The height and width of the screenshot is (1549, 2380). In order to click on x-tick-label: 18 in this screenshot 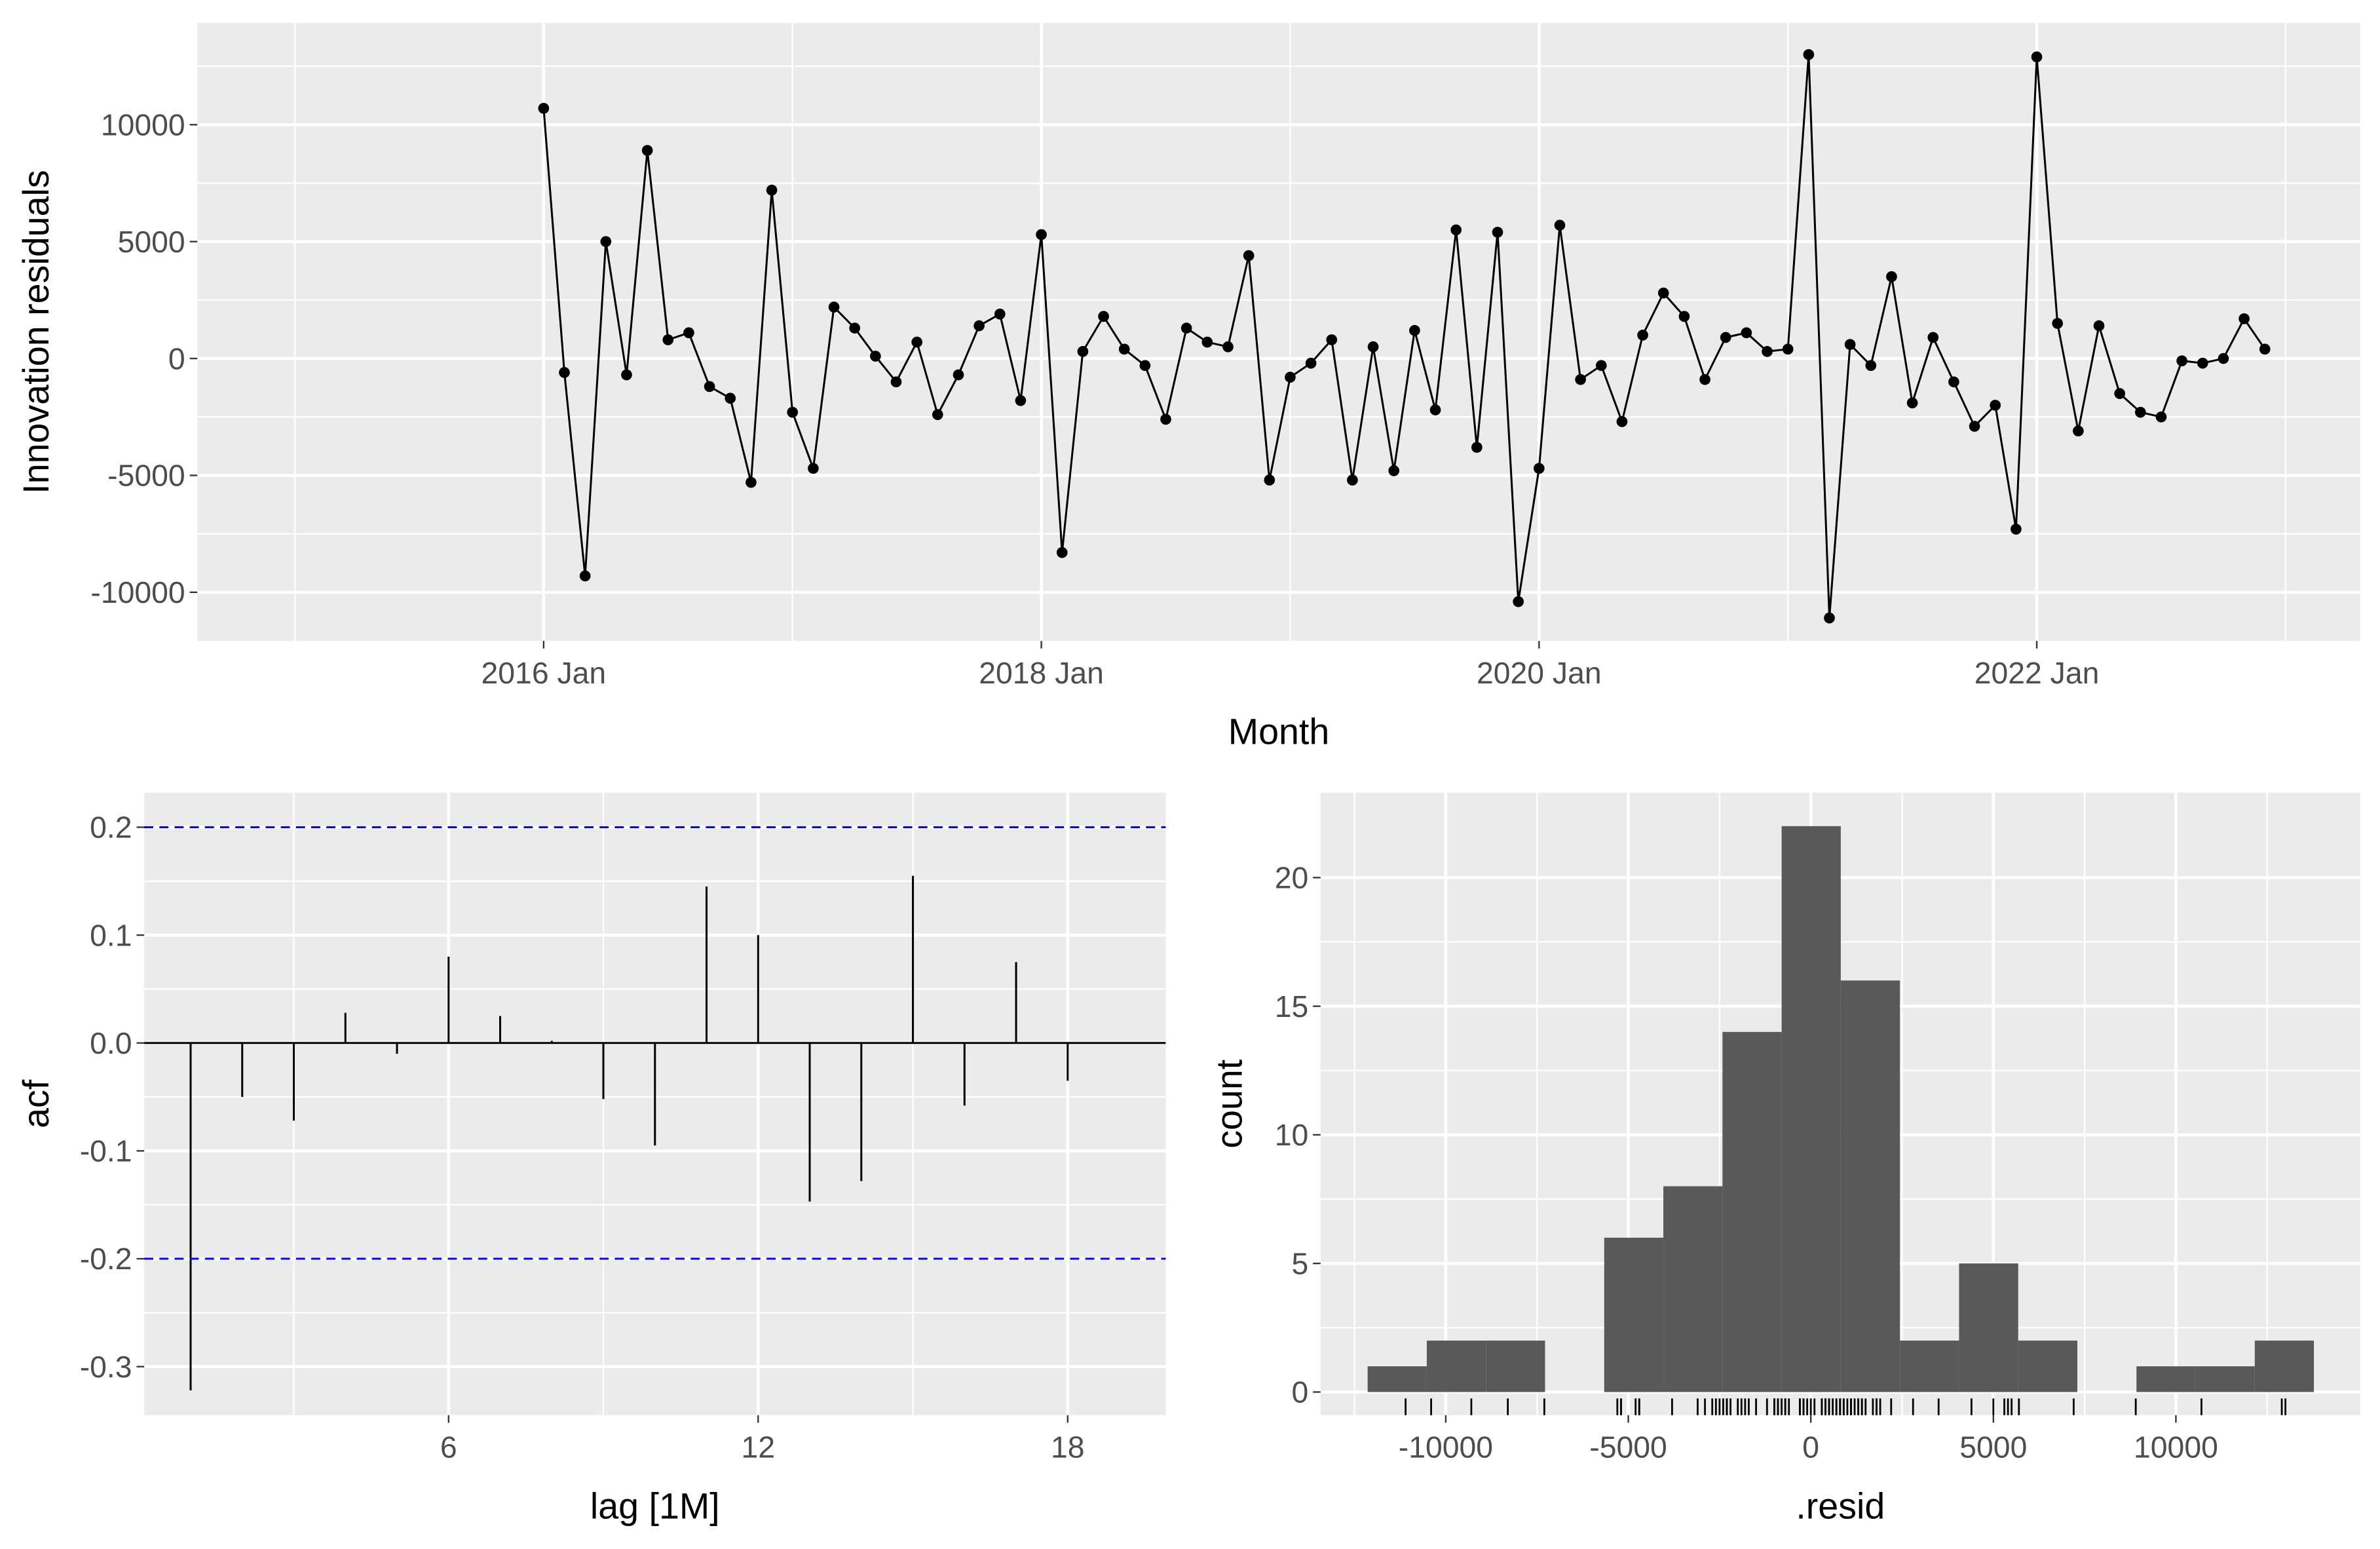, I will do `click(1068, 1447)`.